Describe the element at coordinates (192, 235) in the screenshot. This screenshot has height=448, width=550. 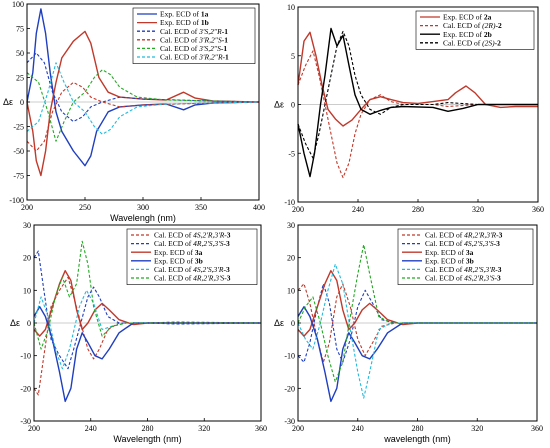
I see `legend-entry: Cal. ECD of 4S,2'R,3'R-3` at that location.